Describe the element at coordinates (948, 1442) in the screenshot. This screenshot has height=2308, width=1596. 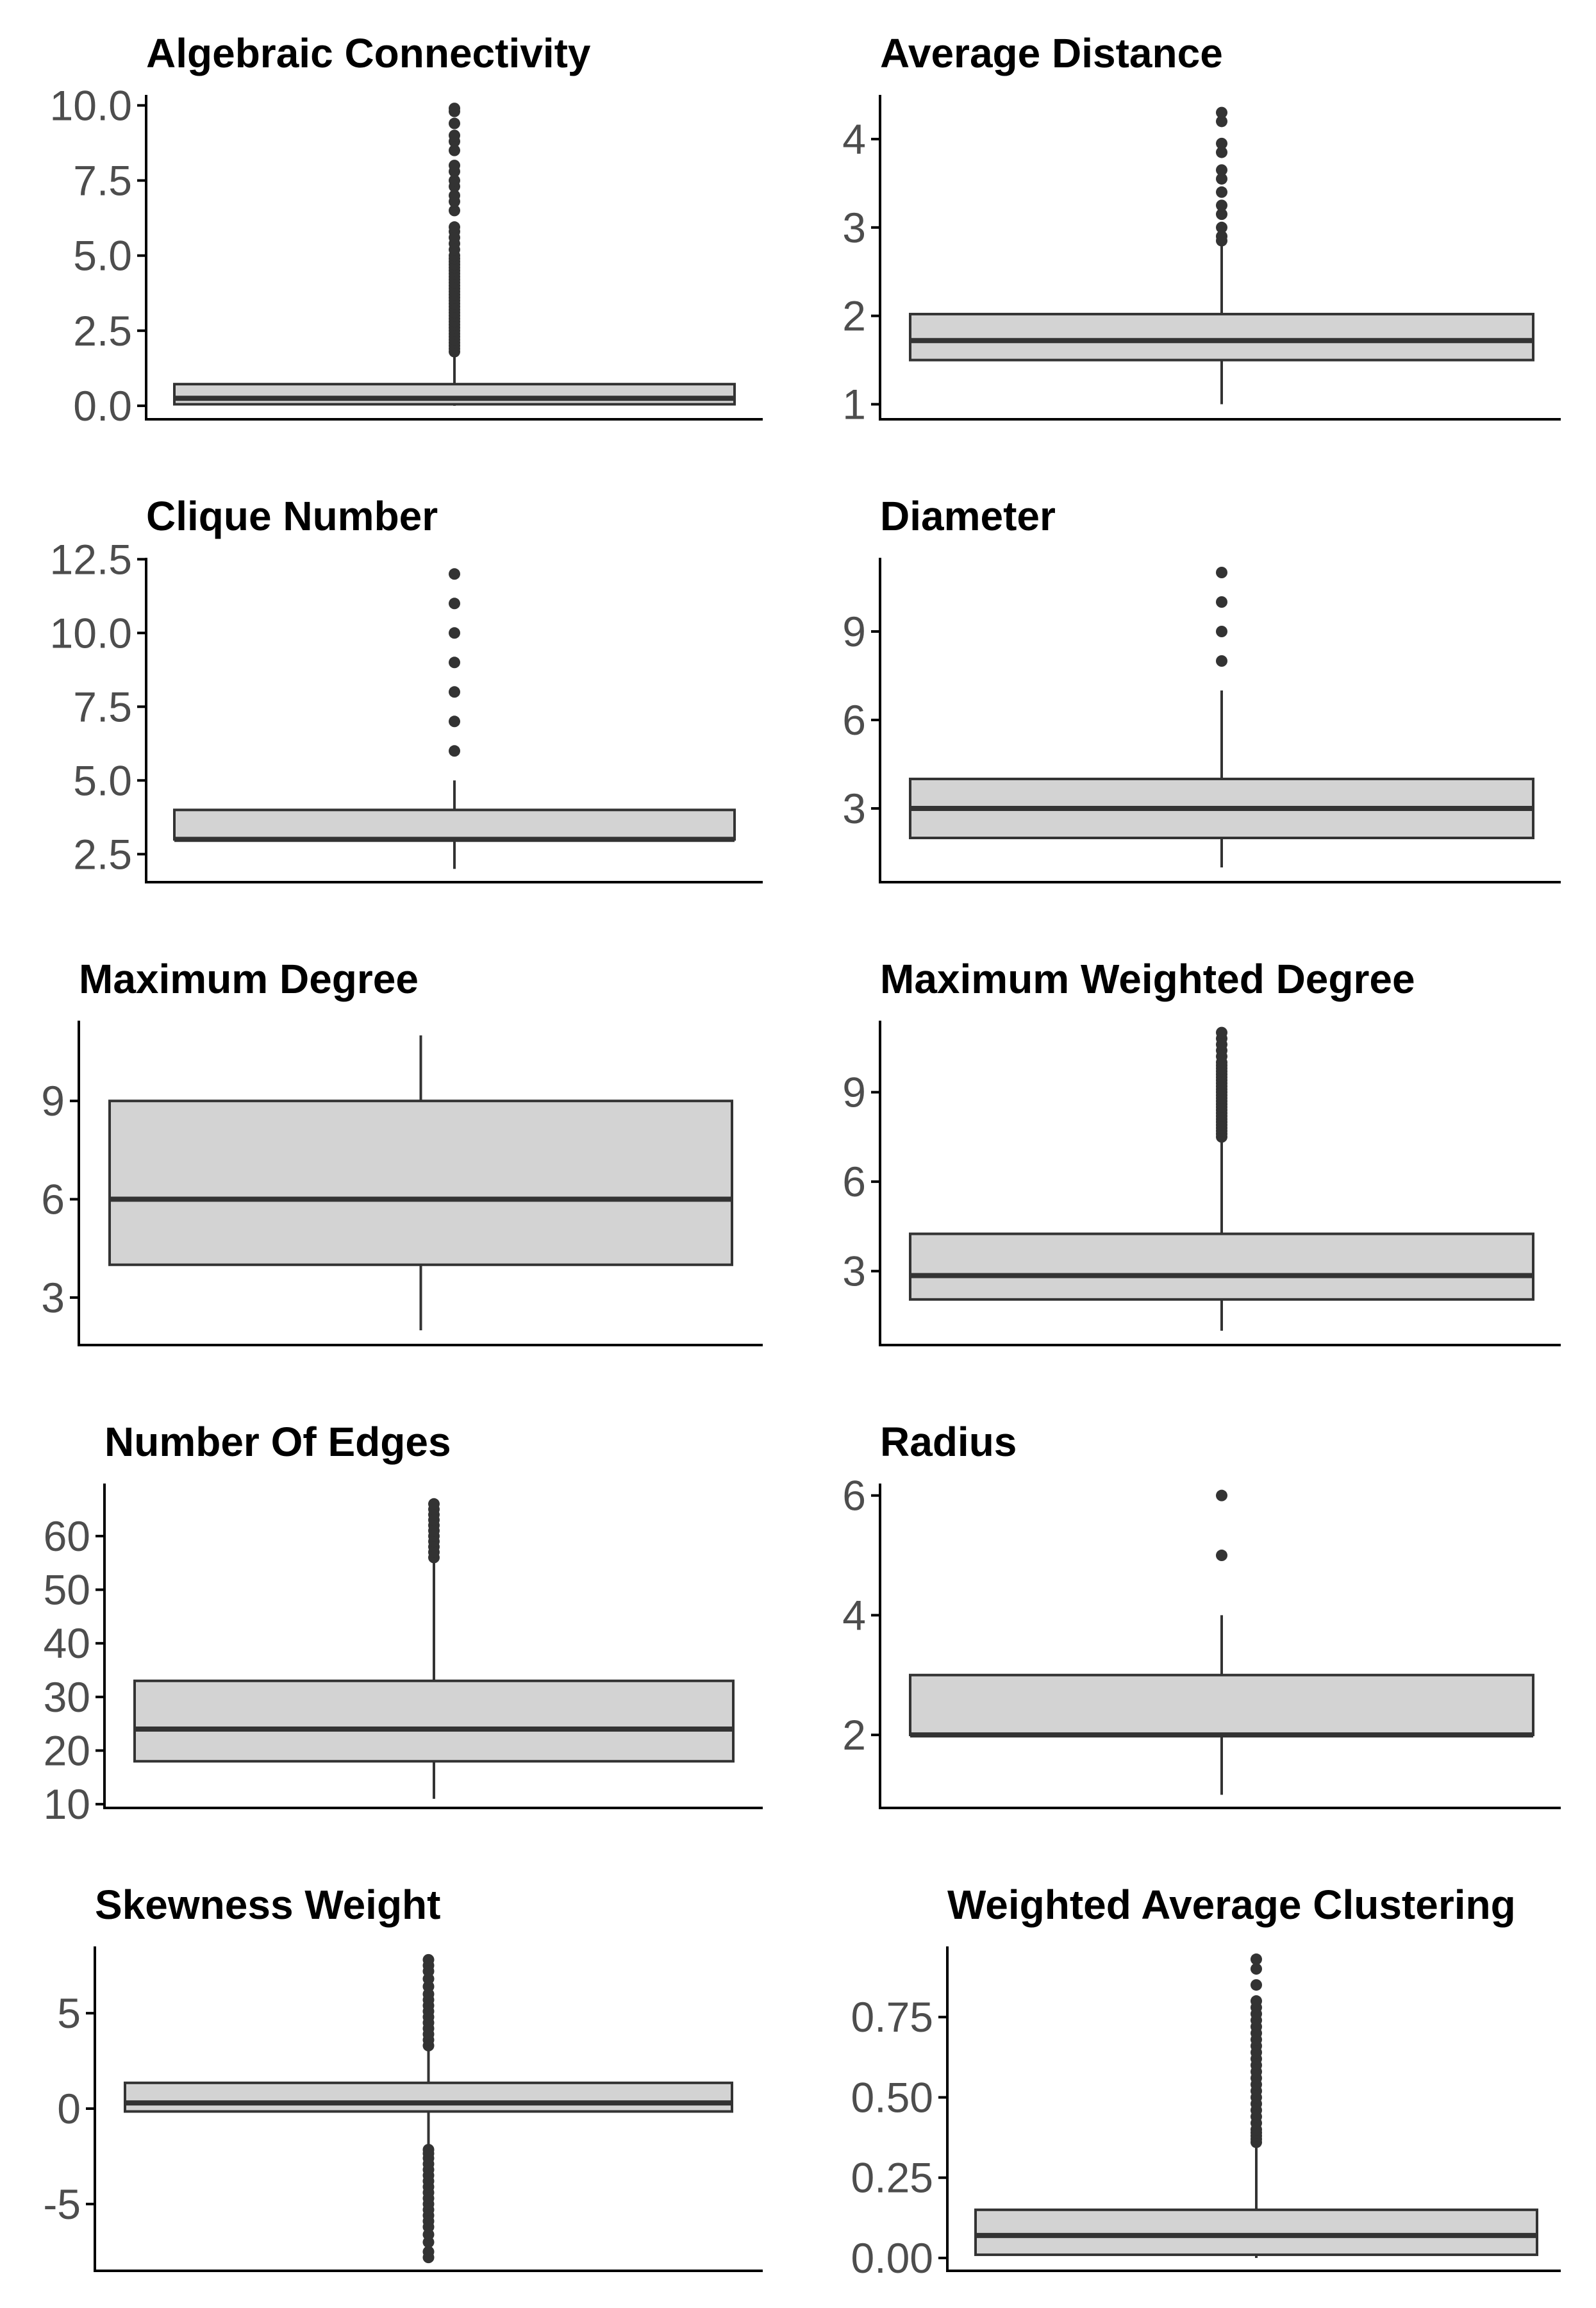
I see `panel-title: Radius` at that location.